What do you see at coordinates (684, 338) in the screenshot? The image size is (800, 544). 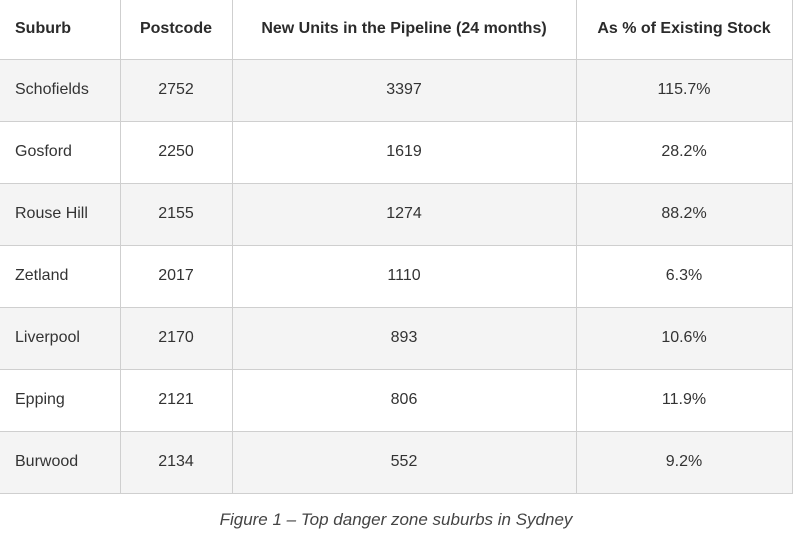 I see `cell-pct-existing-stock: 10.6%` at bounding box center [684, 338].